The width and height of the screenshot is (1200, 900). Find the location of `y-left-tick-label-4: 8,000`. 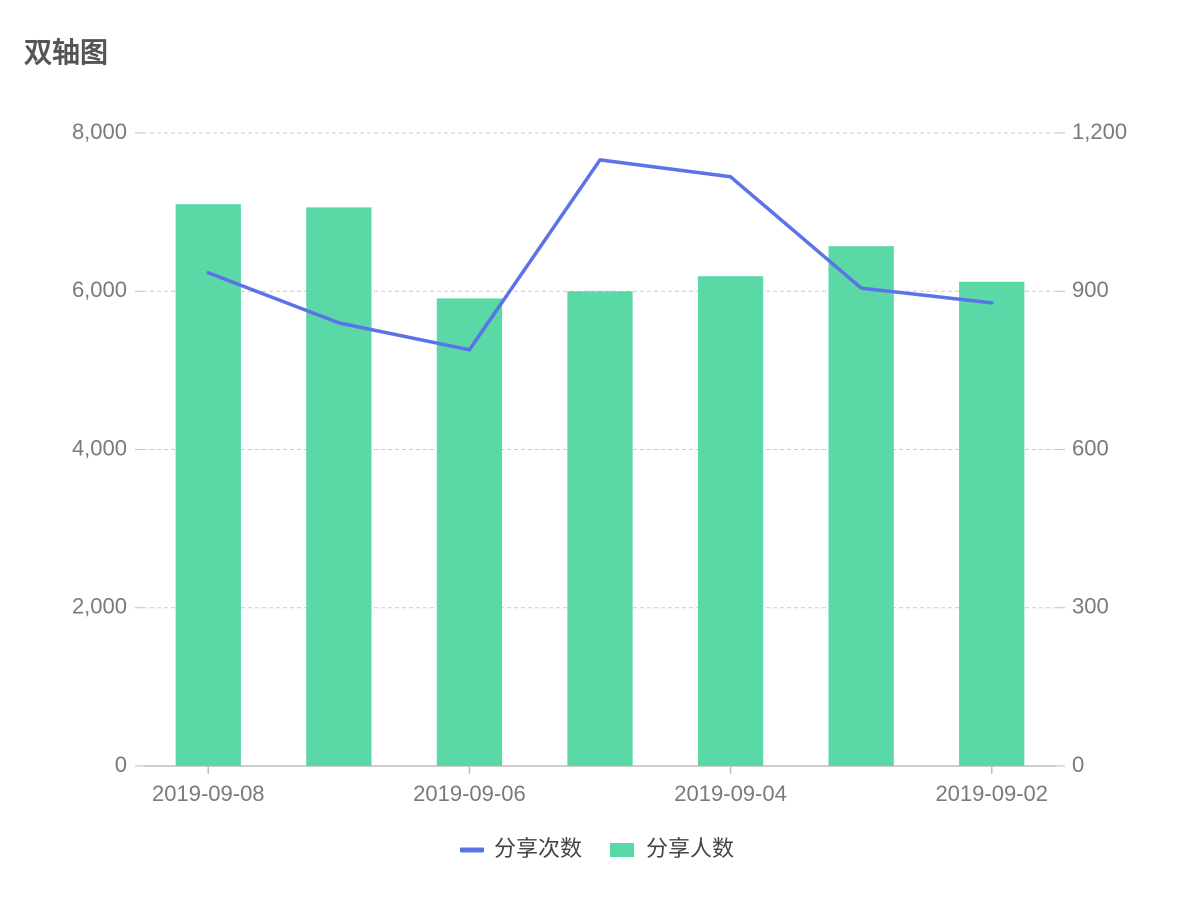

y-left-tick-label-4: 8,000 is located at coordinates (99, 131).